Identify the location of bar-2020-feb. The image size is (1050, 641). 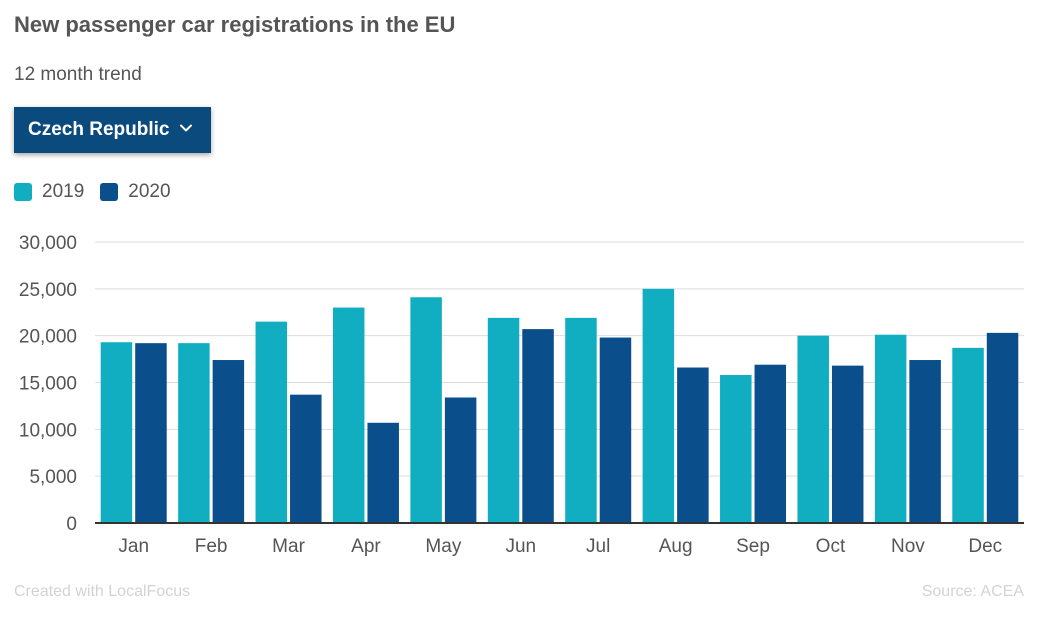
(228, 441).